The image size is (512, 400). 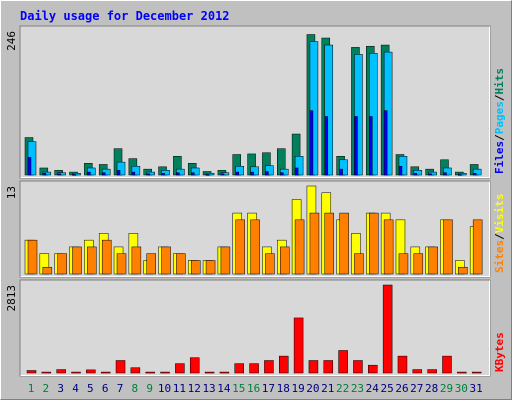 I want to click on x-tick-label: 20, so click(x=312, y=388).